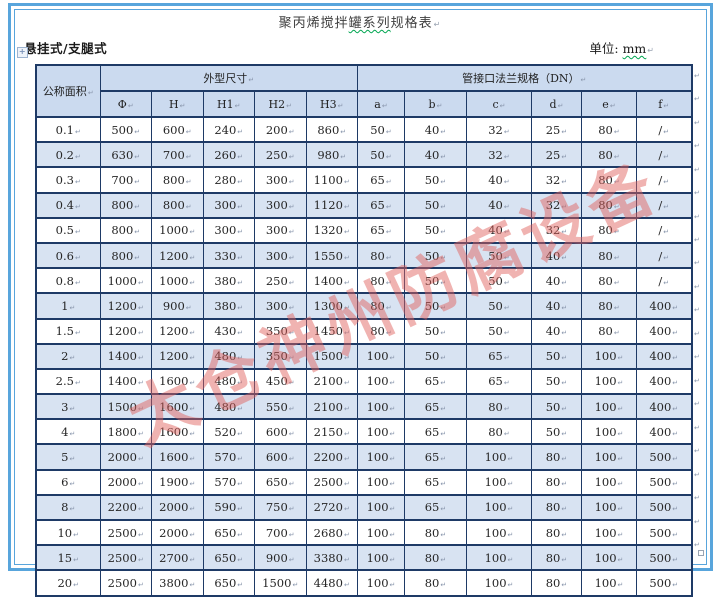 The width and height of the screenshot is (720, 597). I want to click on column-header-text: b, so click(432, 104).